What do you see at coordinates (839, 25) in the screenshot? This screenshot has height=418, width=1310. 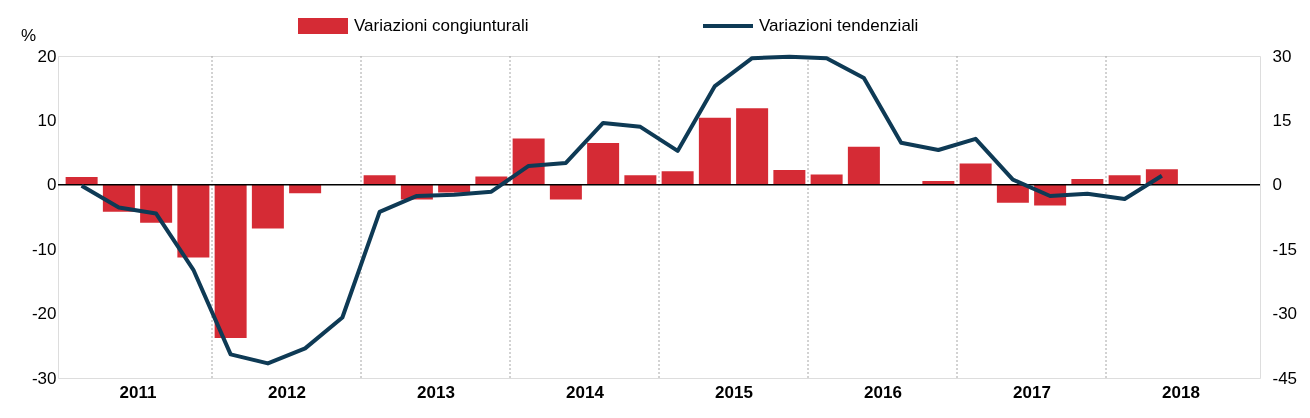 I see `legend-label: Variazioni tendenziali` at bounding box center [839, 25].